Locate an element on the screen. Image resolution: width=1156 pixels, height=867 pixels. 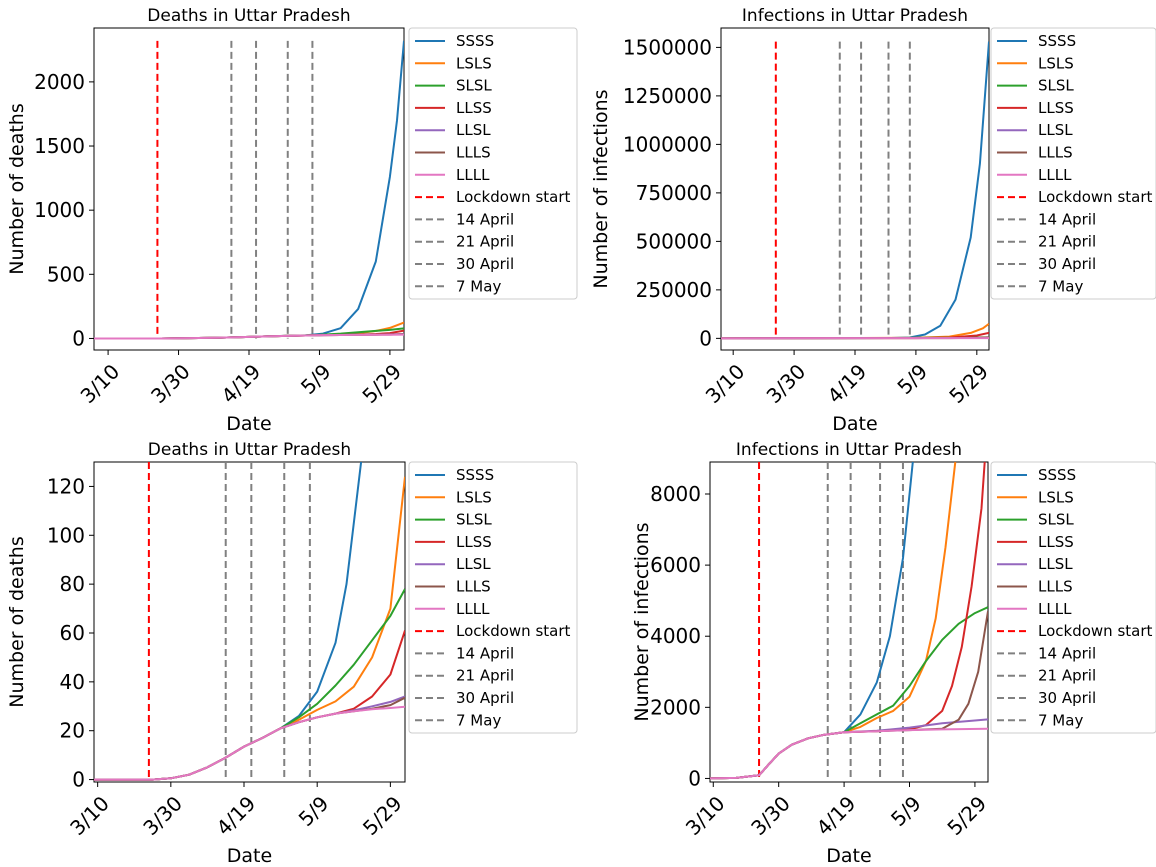
y-tick-label: 250000 is located at coordinates (674, 290).